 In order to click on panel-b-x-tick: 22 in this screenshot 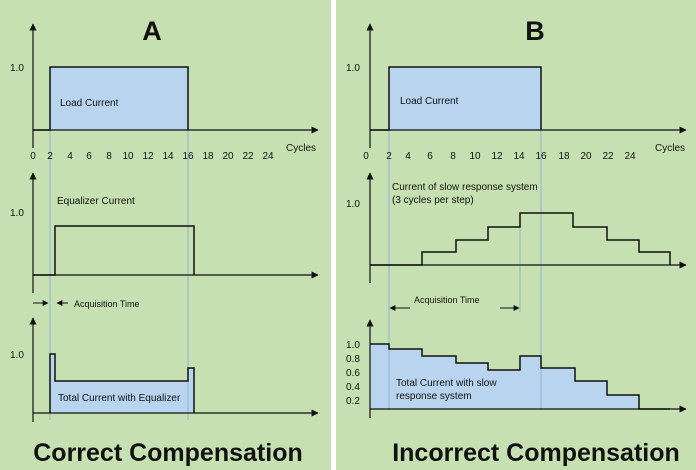, I will do `click(608, 156)`.